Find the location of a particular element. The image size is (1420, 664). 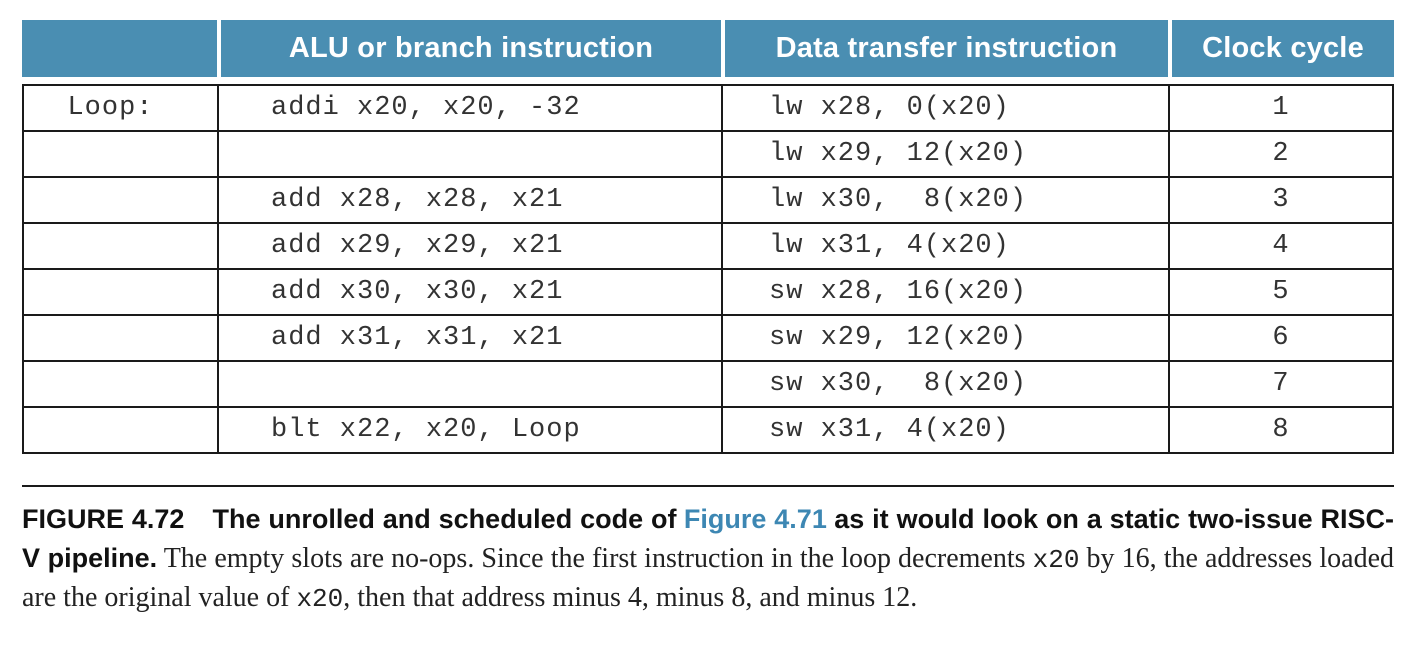

alu-cell: add x31, x31, x21 is located at coordinates (469, 338).